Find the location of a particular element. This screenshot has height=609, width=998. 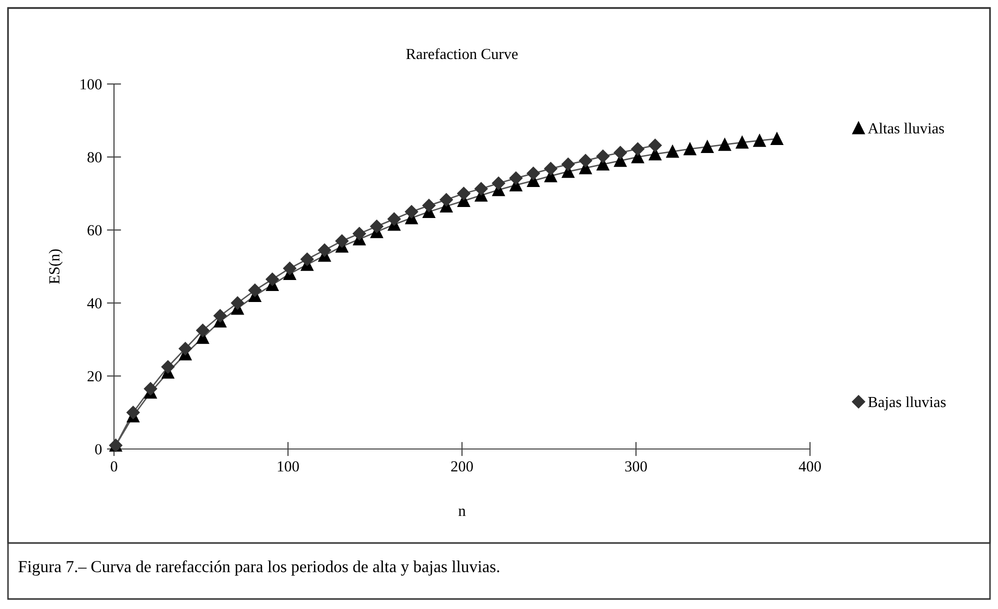

y-tick-label: 20 is located at coordinates (95, 376).